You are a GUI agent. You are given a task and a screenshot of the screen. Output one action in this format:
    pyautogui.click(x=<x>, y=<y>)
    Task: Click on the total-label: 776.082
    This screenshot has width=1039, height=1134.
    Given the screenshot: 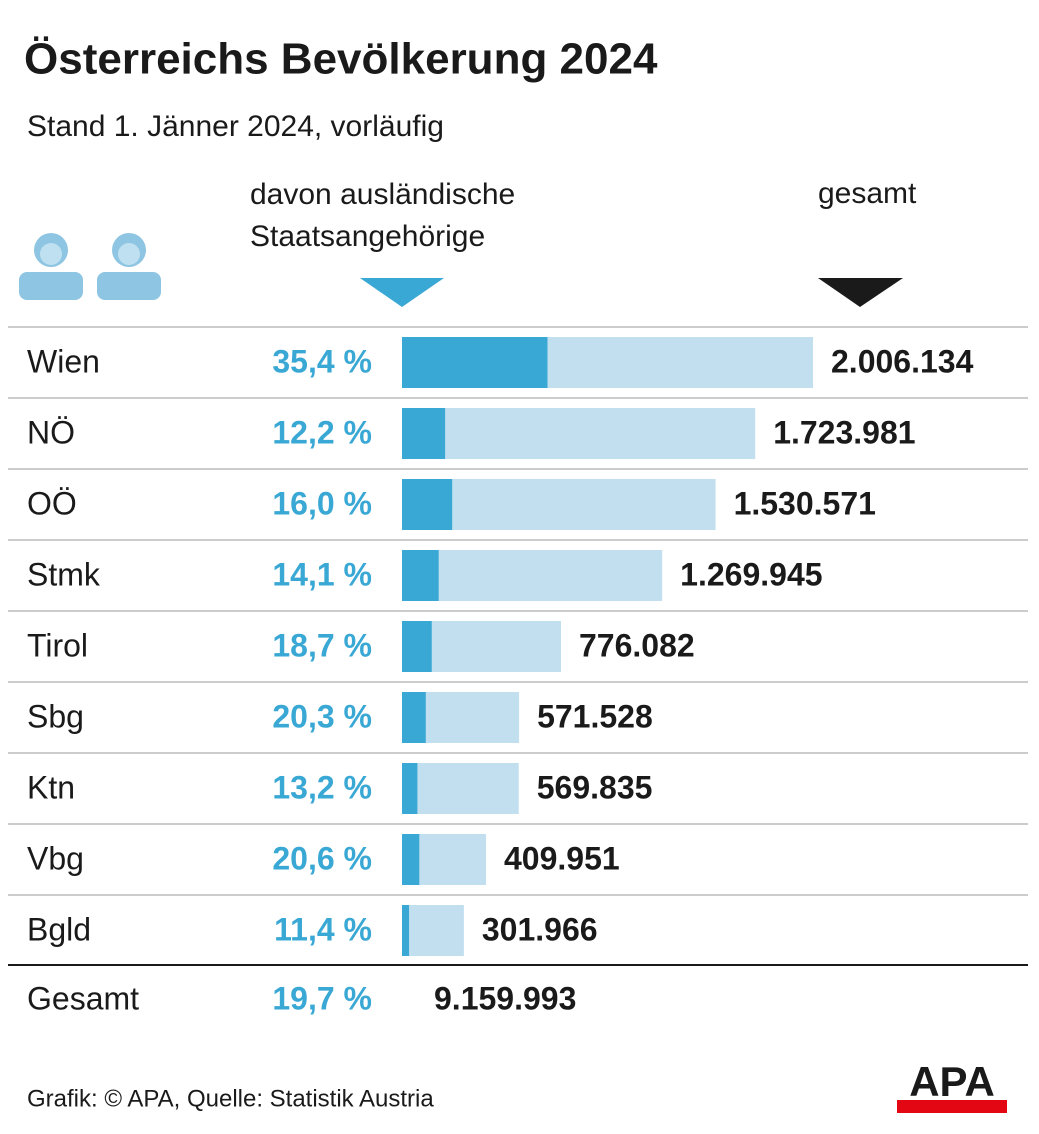 What is the action you would take?
    pyautogui.click(x=637, y=645)
    